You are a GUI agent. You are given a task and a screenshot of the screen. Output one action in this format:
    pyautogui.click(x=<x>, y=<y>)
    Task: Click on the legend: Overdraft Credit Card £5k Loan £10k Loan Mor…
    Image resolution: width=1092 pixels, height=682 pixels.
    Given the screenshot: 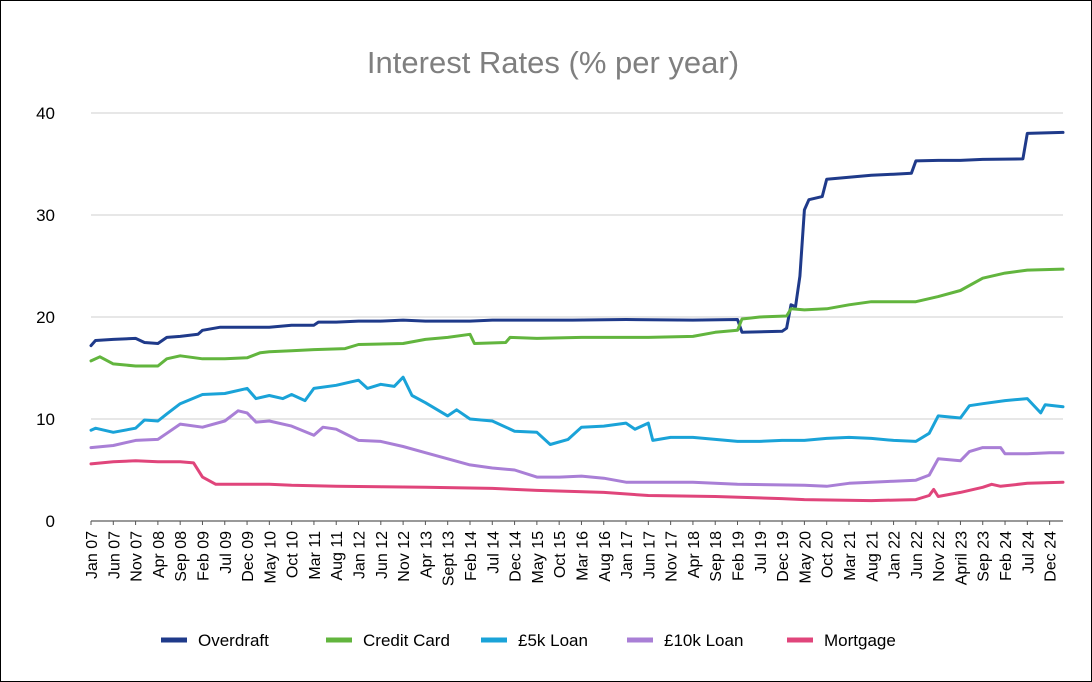 What is the action you would take?
    pyautogui.click(x=528, y=640)
    